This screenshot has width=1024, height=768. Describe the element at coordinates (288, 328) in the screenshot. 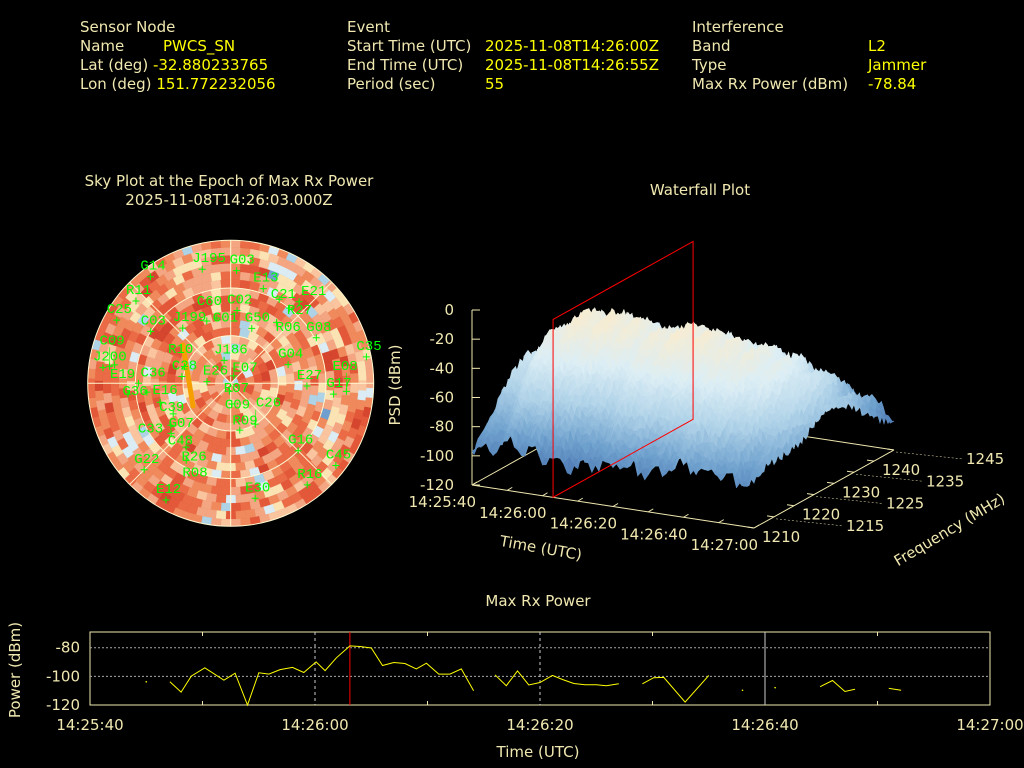

I see `satellite-label: R06` at that location.